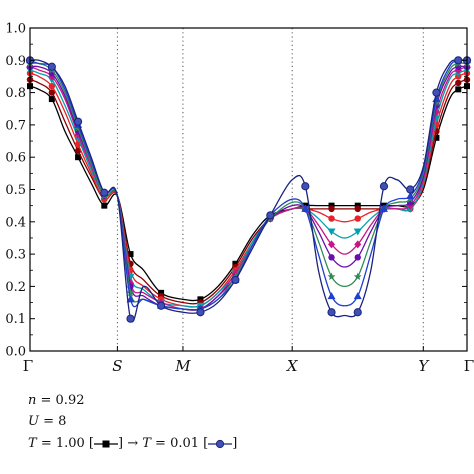  Describe the element at coordinates (15, 61) in the screenshot. I see `ytick-label-9: 0.9` at that location.